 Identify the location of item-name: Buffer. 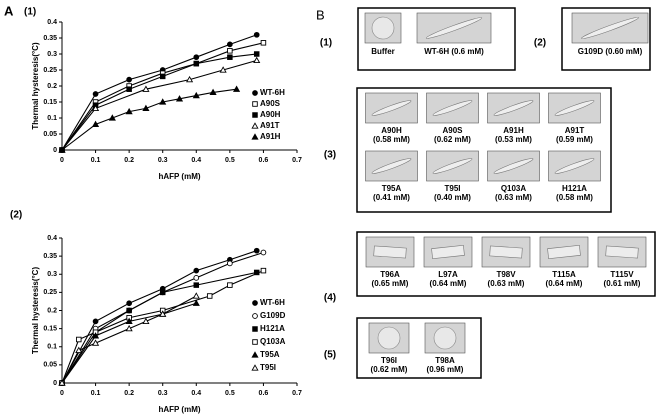
(383, 51).